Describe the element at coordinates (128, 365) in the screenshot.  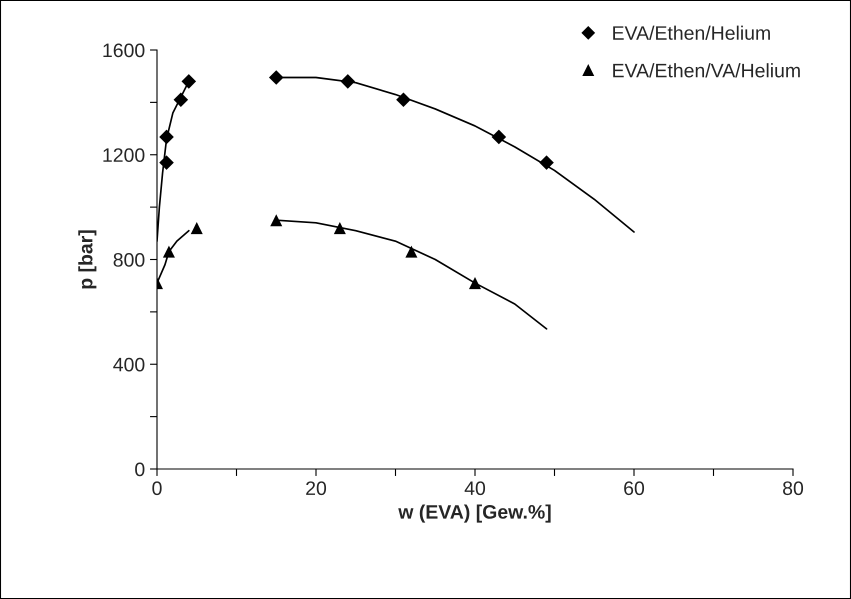
I see `y-tick-label: 400` at that location.